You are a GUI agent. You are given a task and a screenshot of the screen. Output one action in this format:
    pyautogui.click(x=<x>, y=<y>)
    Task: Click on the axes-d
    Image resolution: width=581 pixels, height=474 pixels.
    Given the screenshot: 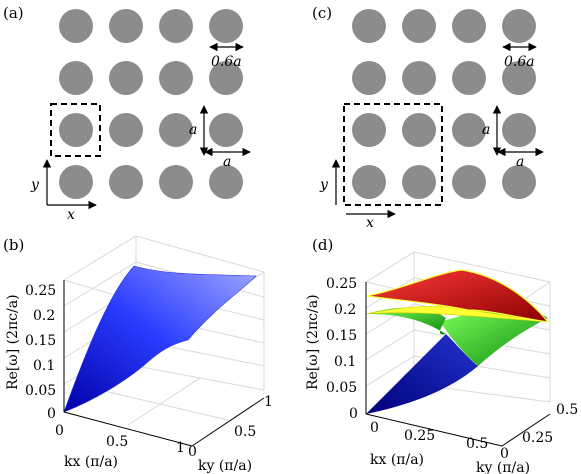 What is the action you would take?
    pyautogui.click(x=458, y=364)
    